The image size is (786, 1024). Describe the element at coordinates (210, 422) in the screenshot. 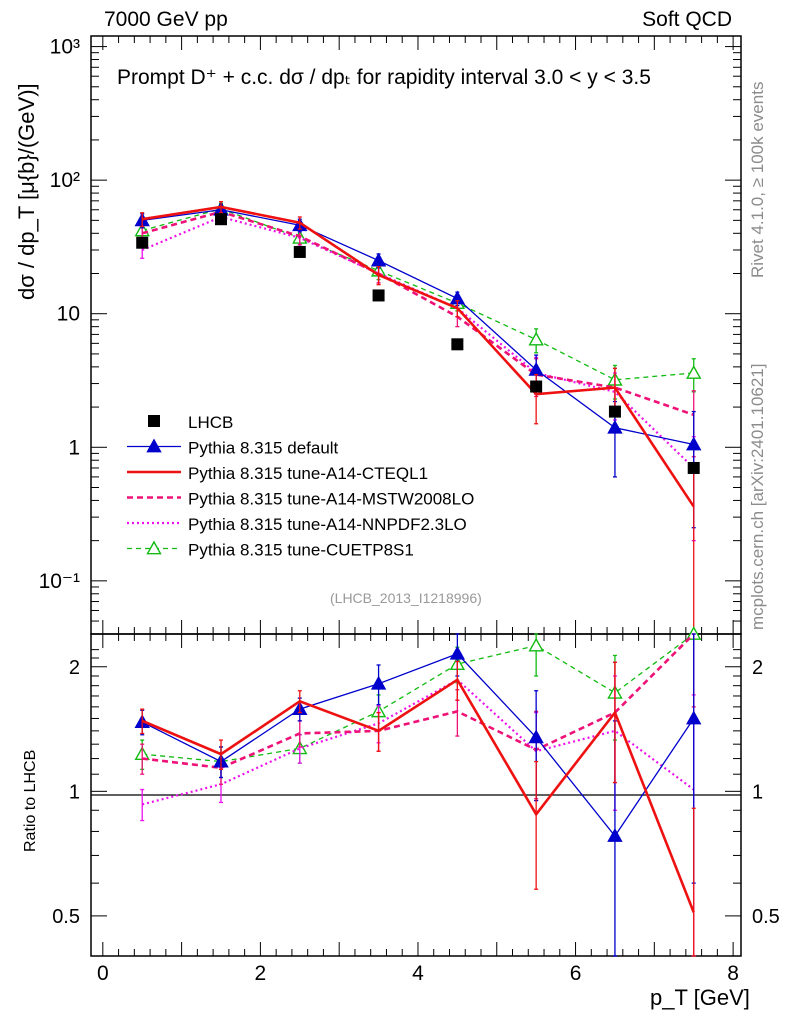

I see `legend-label-data: LHCB` at that location.